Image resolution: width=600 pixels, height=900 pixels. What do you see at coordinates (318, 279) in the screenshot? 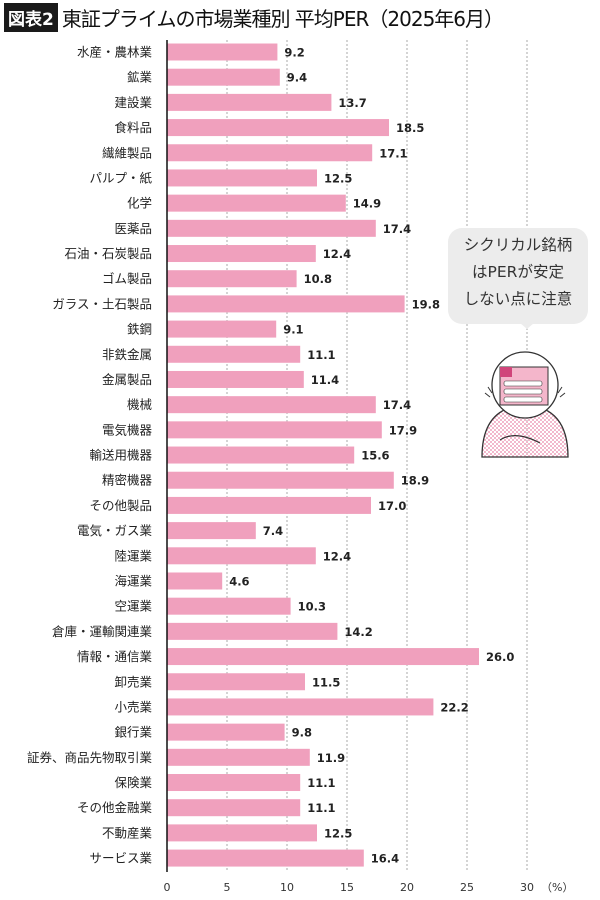
I see `value-label: 10.8` at bounding box center [318, 279].